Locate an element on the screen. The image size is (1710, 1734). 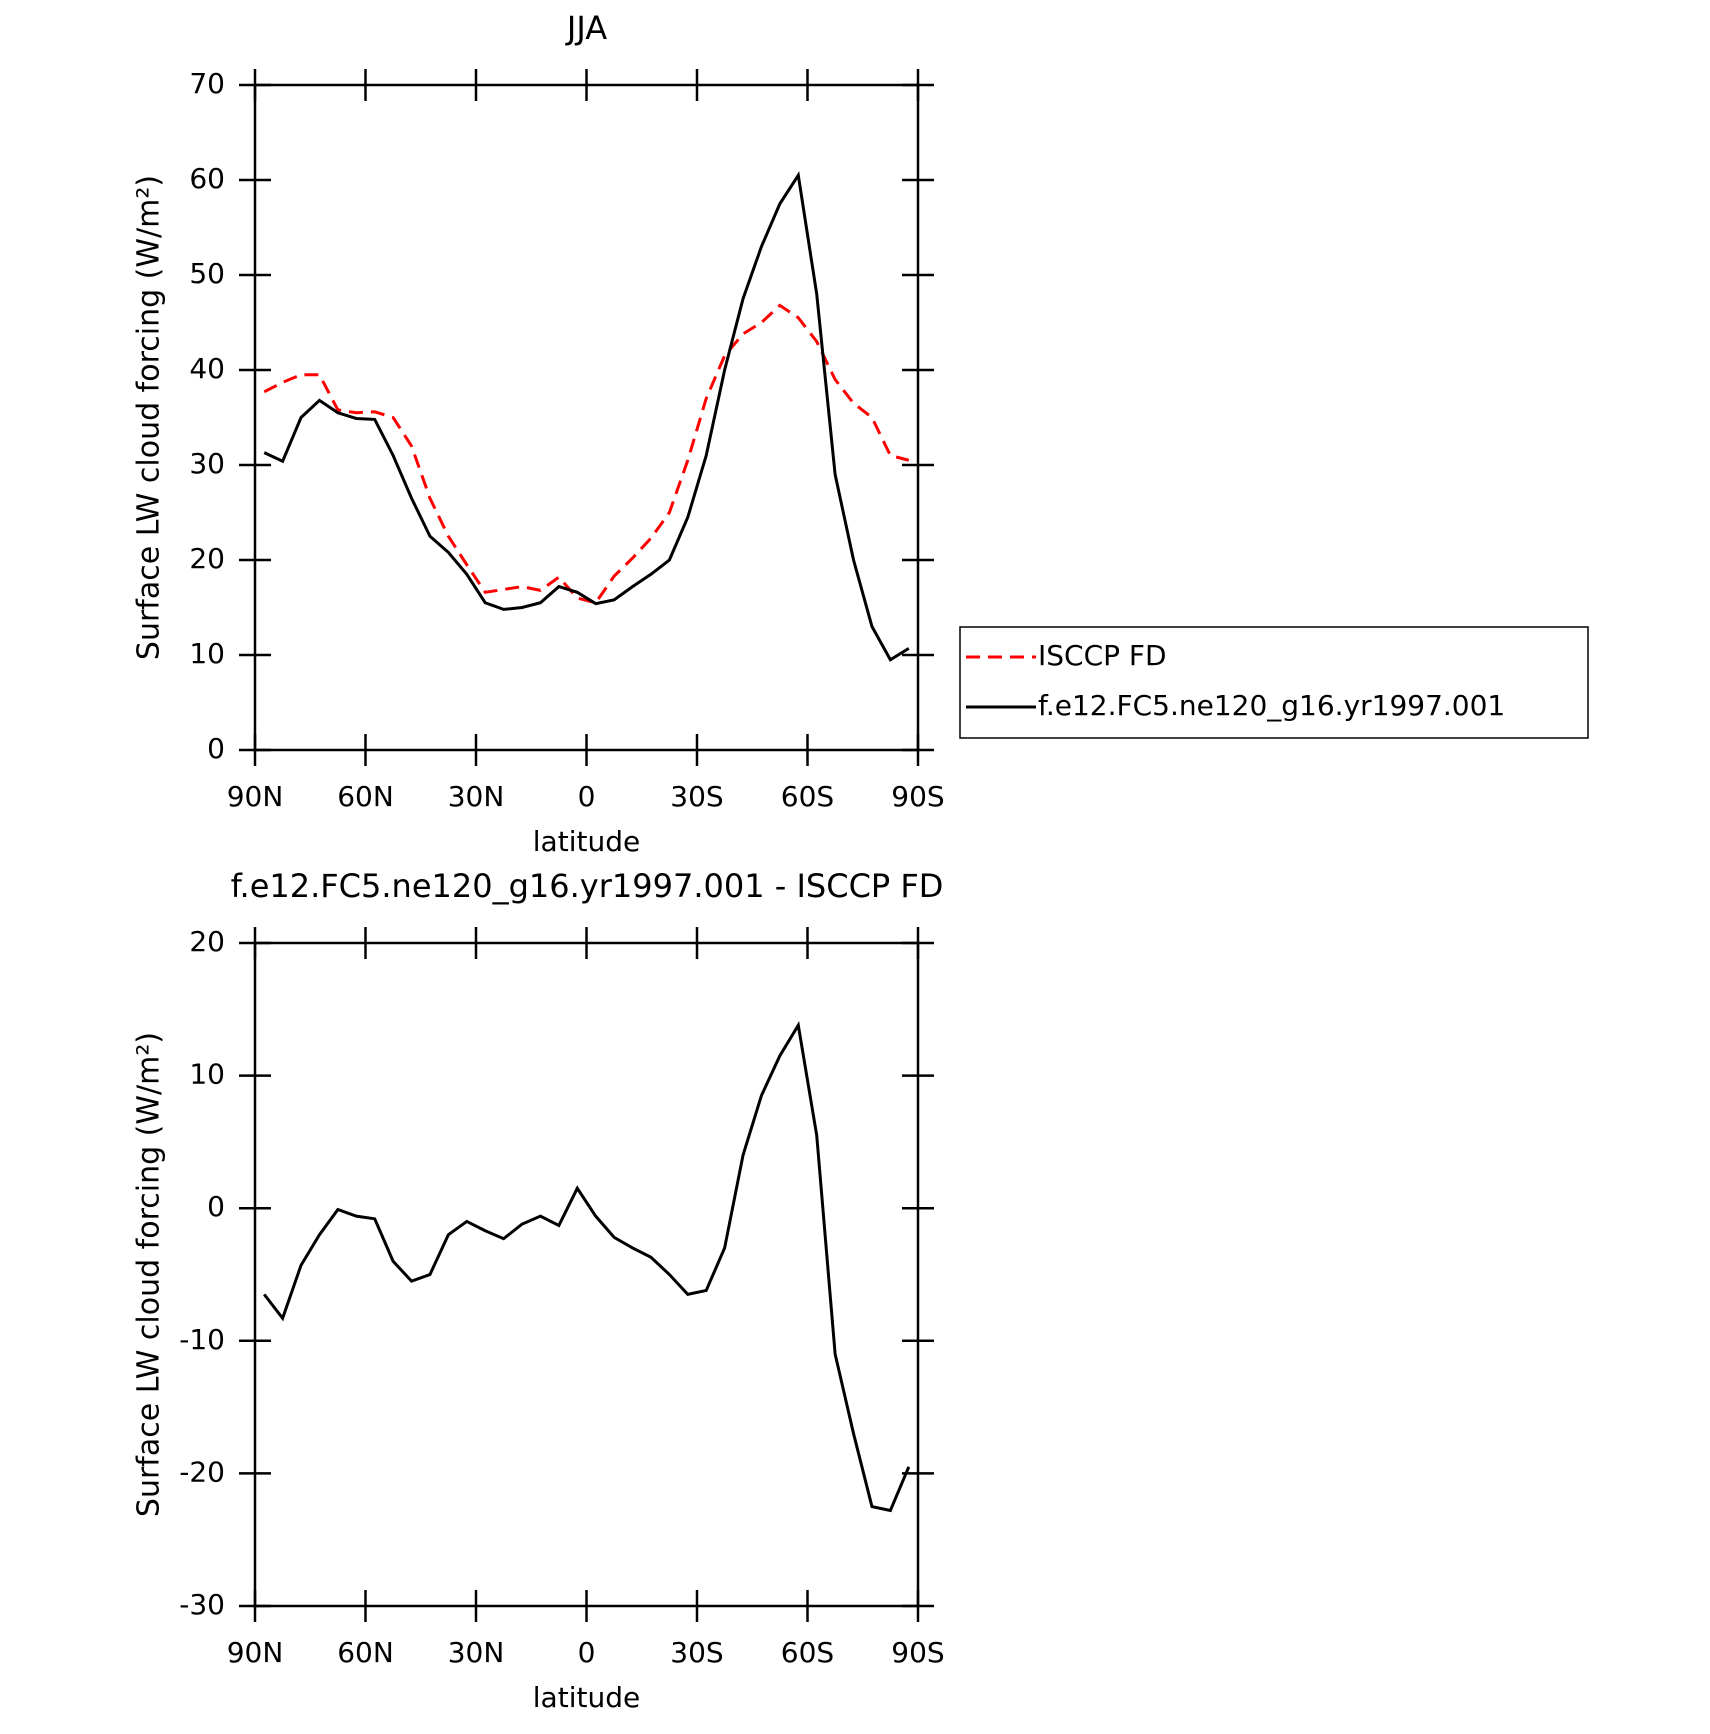
y-tick-label: 70 is located at coordinates (207, 83).